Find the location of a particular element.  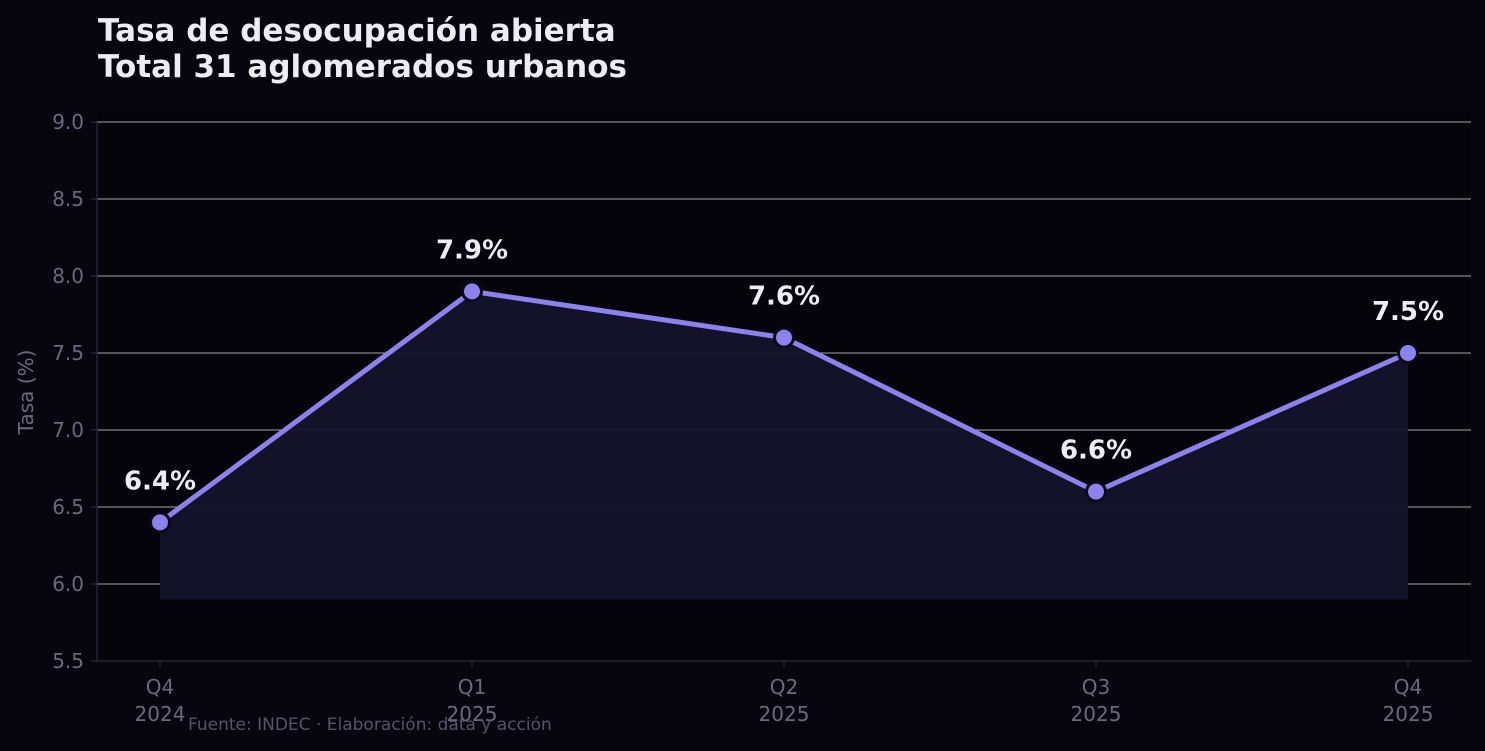

x-tick-labels: Q4 2024 Q1 2025 Q2 2025 Q3 2025 Q4 2025 is located at coordinates (784, 693).